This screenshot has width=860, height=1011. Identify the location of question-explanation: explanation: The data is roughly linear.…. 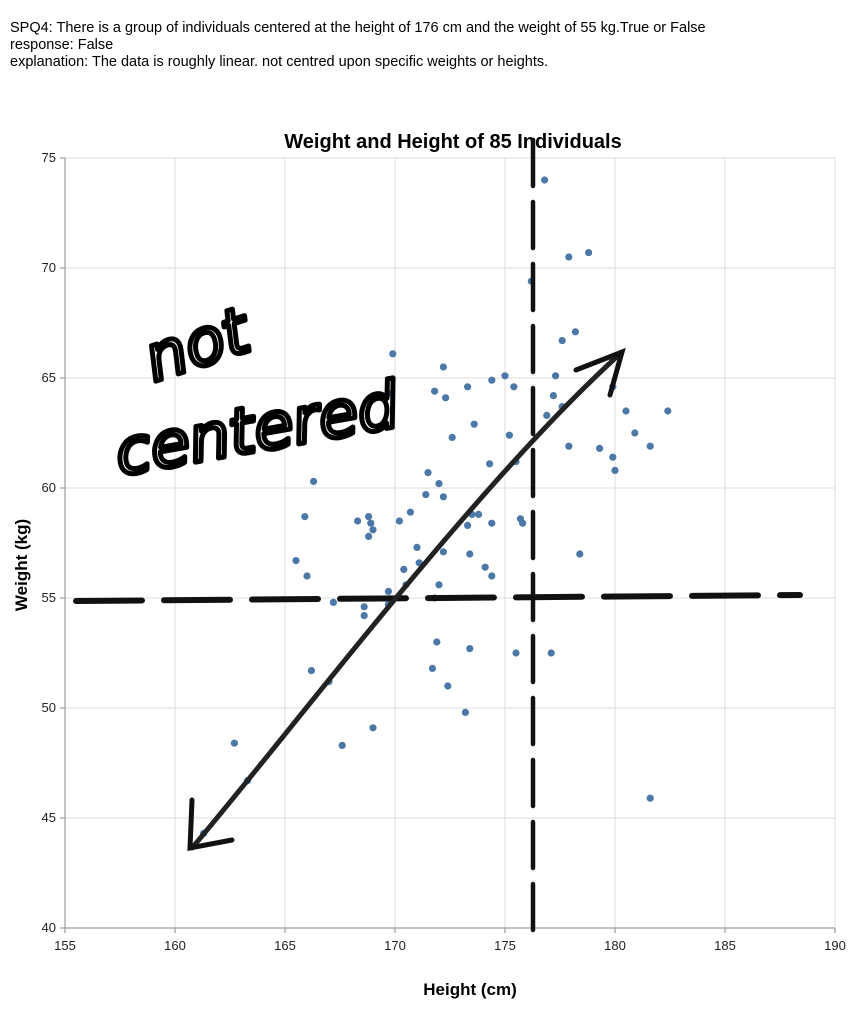
(279, 62).